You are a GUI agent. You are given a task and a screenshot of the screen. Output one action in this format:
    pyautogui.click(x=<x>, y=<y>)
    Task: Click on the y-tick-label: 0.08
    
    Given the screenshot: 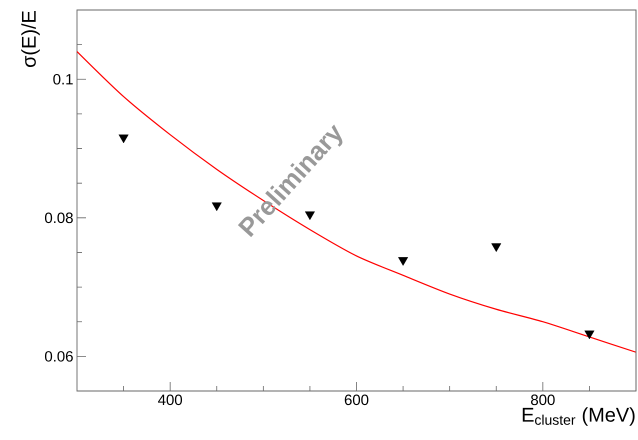 What is the action you would take?
    pyautogui.click(x=58, y=218)
    